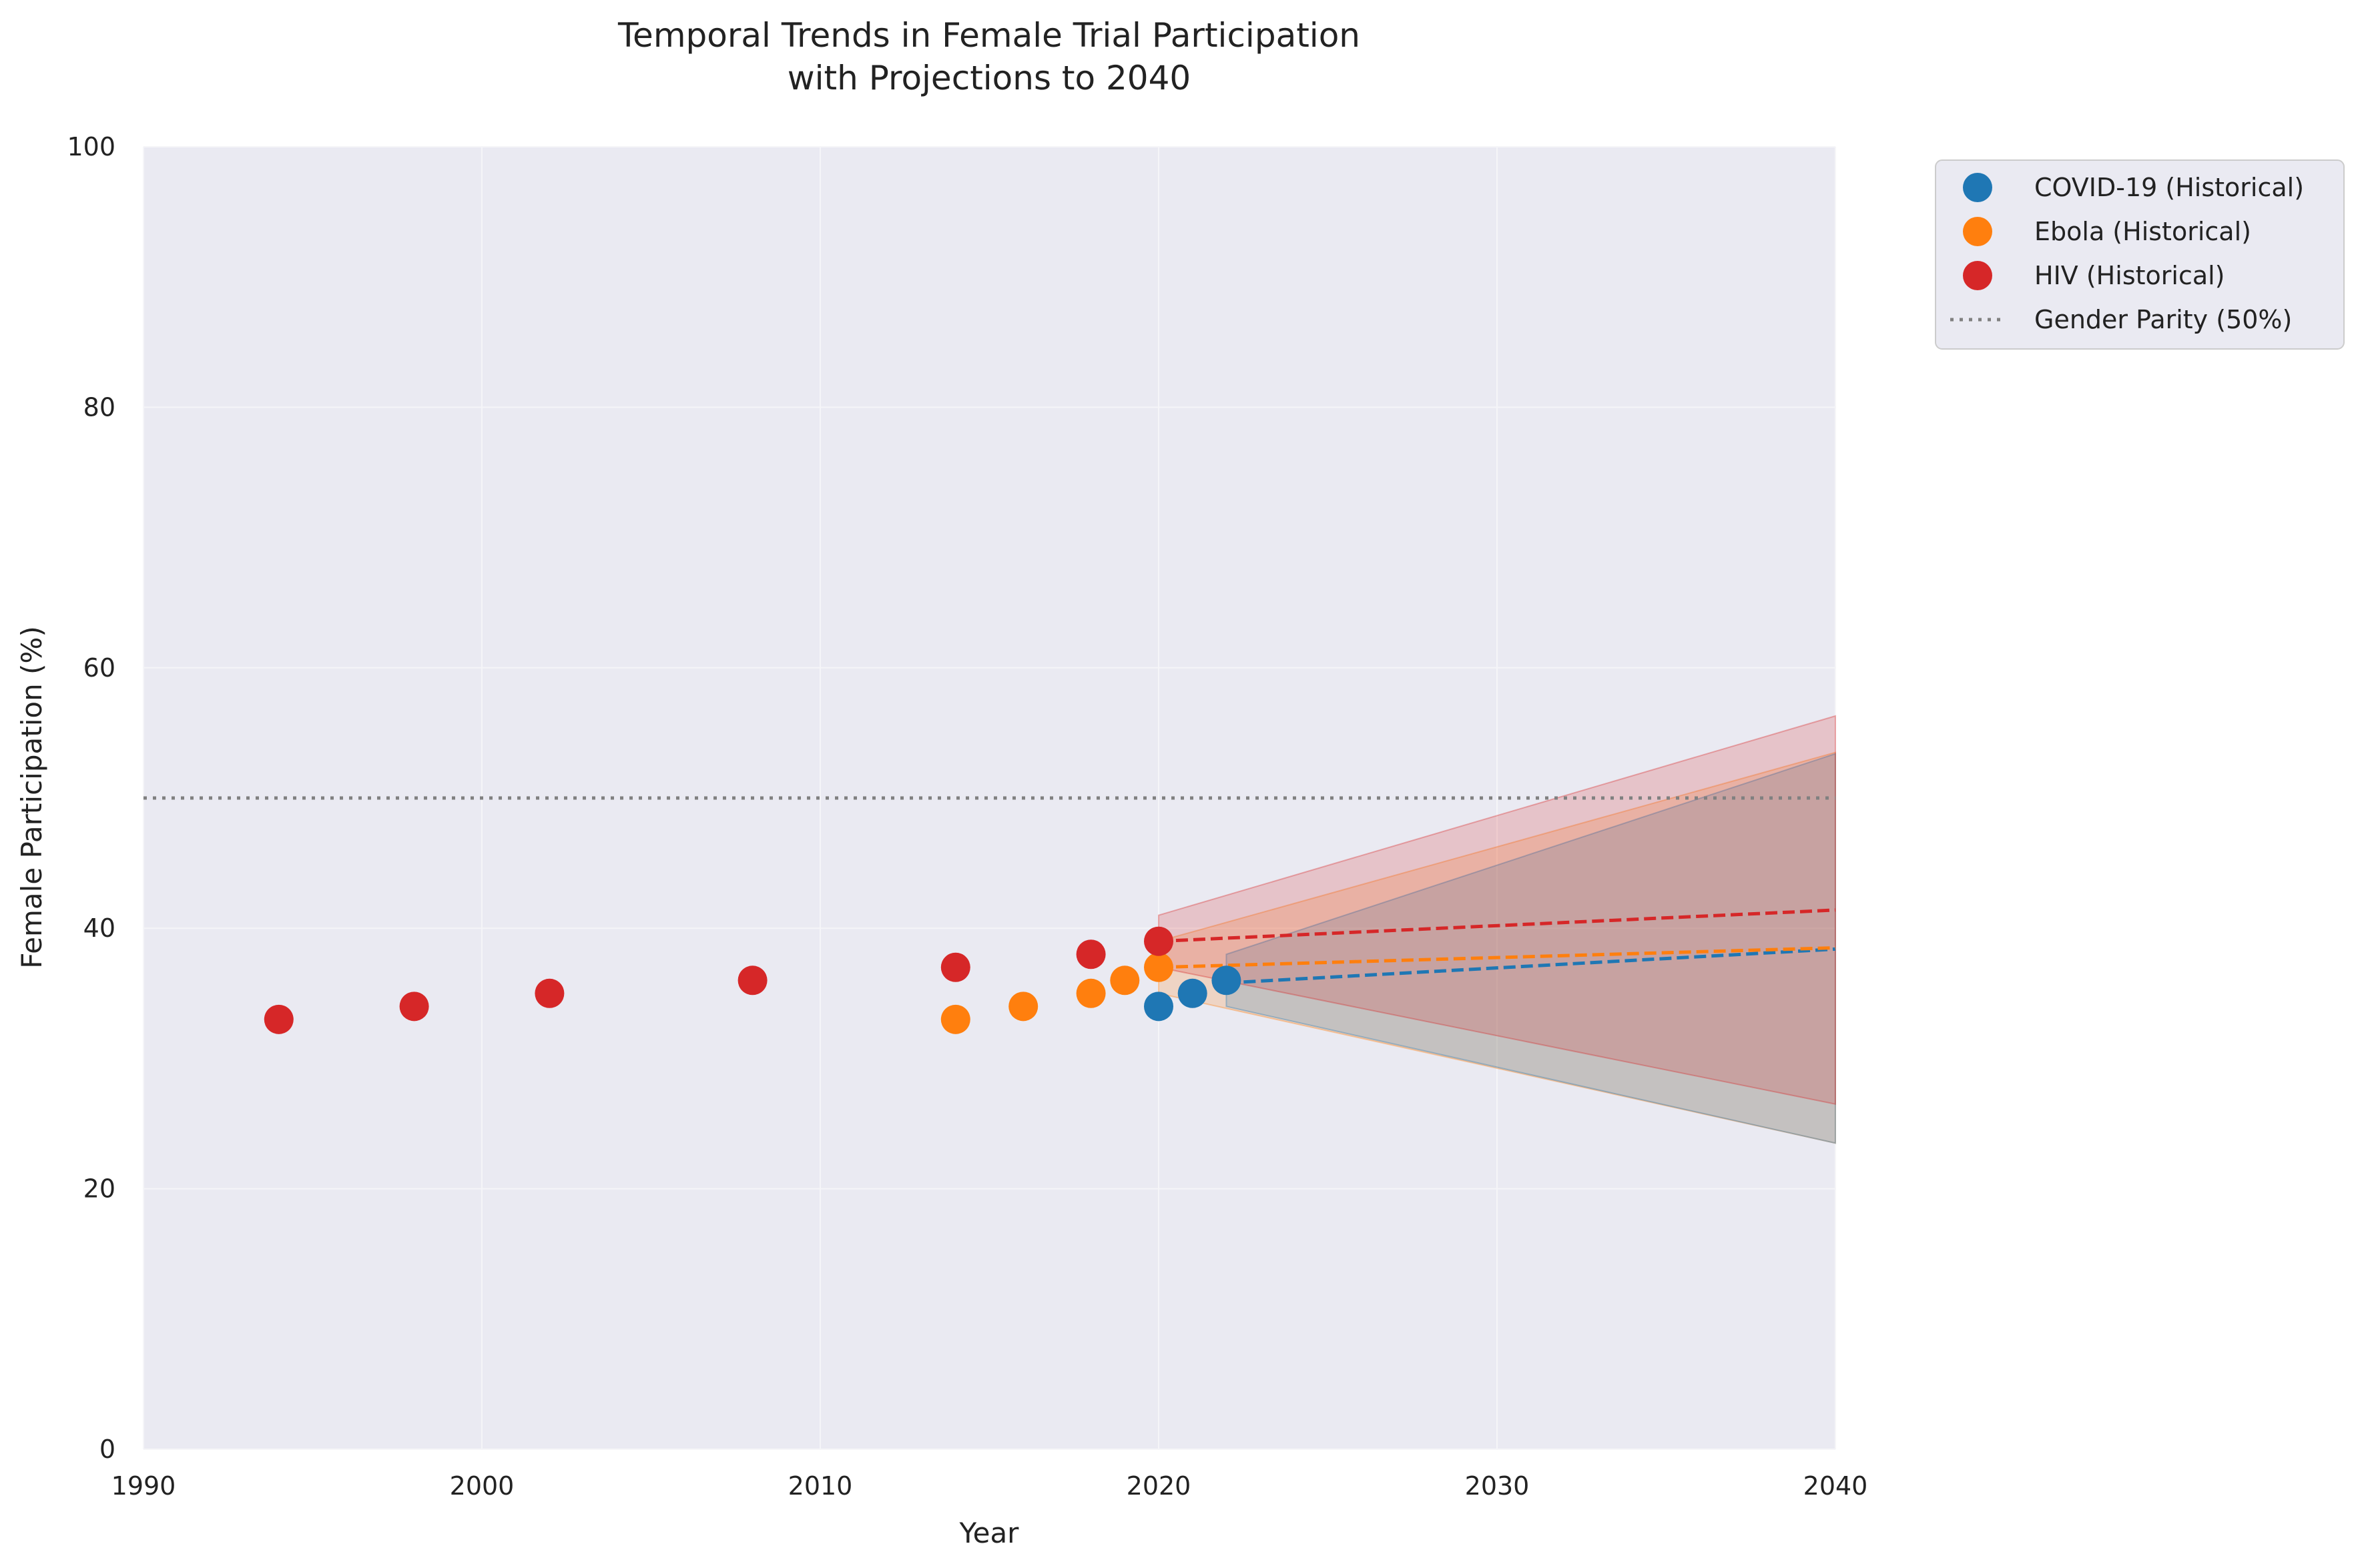  What do you see at coordinates (989, 1486) in the screenshot?
I see `x-axis-ticks: 1990 2000 2010 2020 2030 2040` at bounding box center [989, 1486].